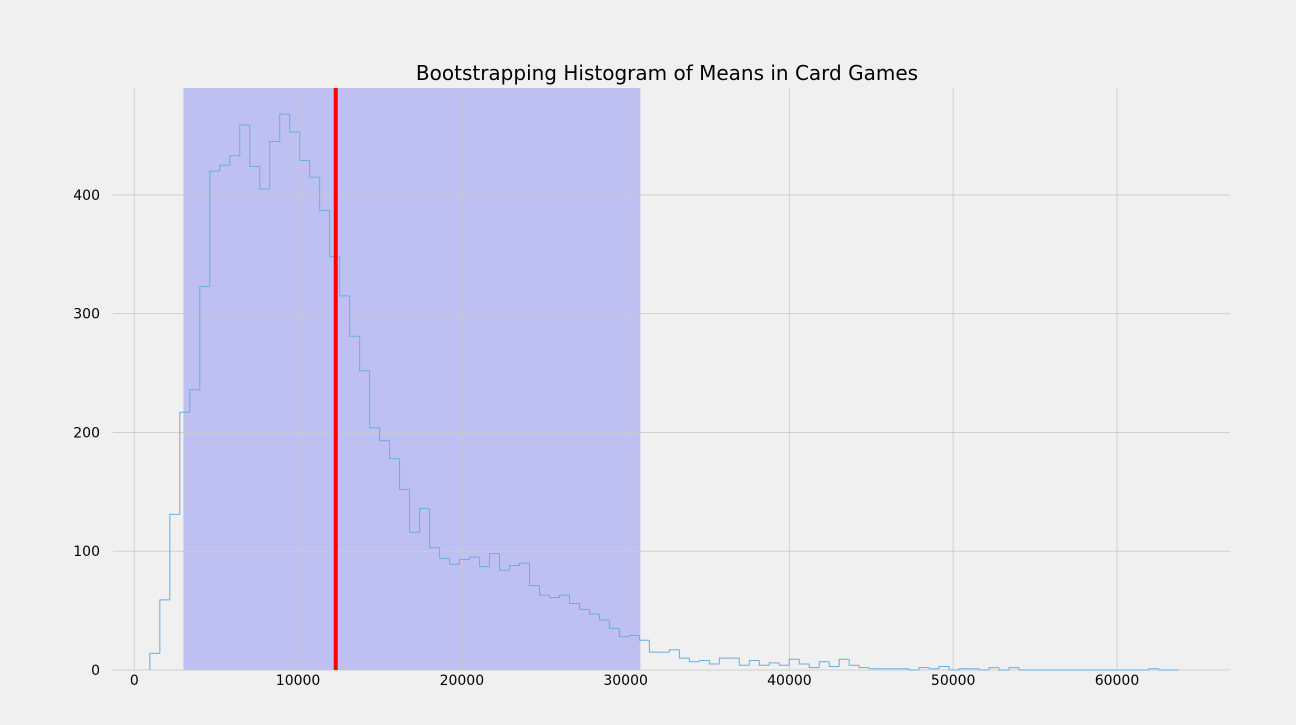  Describe the element at coordinates (462, 681) in the screenshot. I see `x-tick-label-2: 20000` at that location.